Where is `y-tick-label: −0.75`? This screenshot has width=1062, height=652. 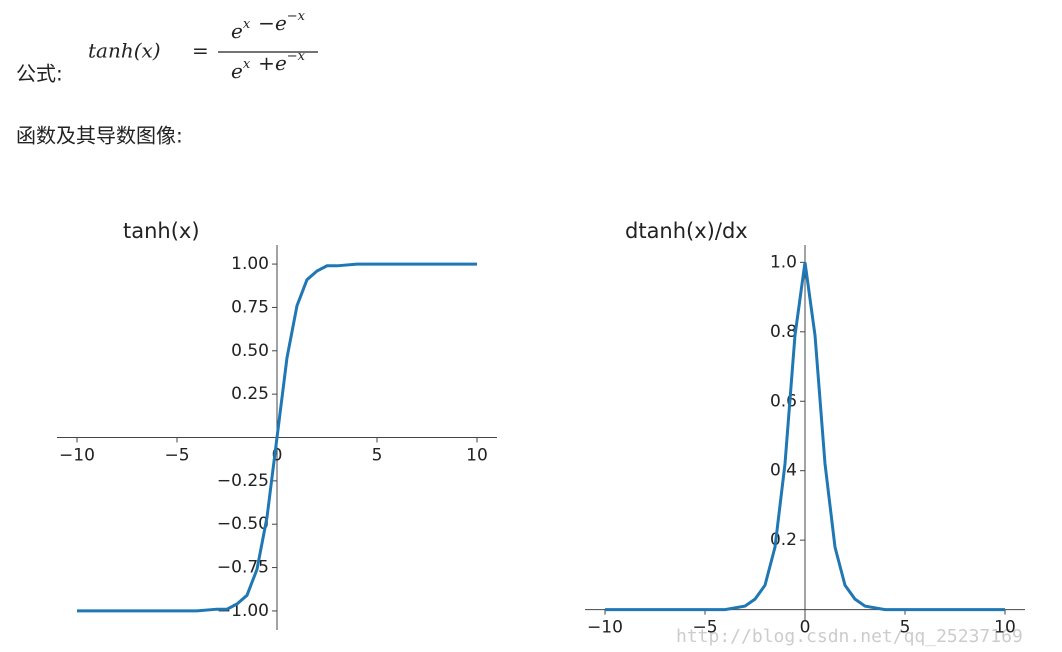 y-tick-label: −0.75 is located at coordinates (243, 568).